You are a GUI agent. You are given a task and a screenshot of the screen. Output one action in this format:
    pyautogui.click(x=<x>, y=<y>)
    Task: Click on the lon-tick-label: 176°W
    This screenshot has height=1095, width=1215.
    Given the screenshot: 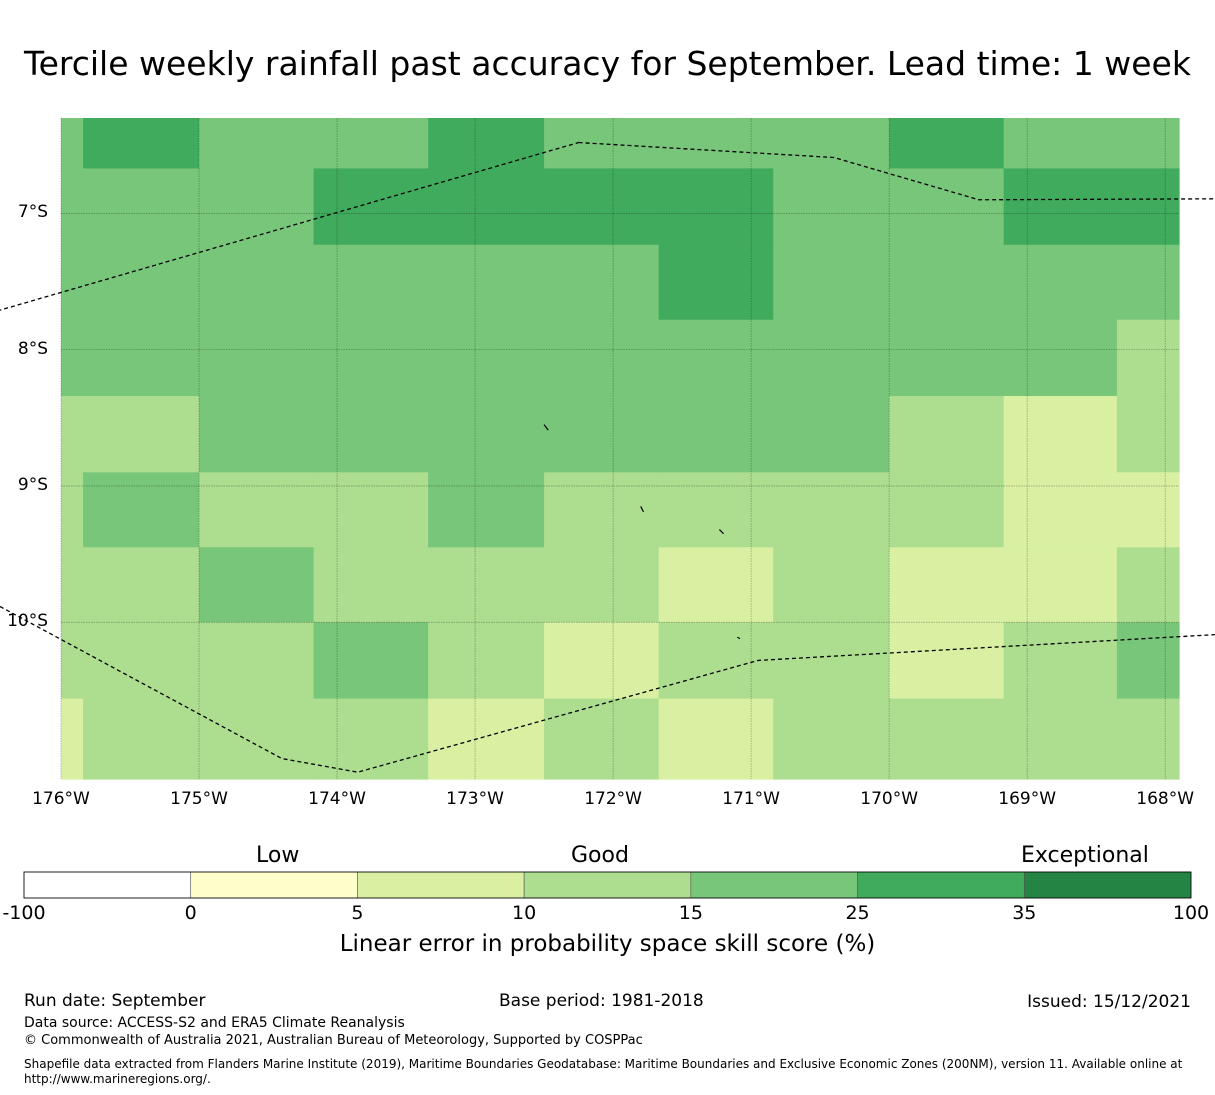 What is the action you would take?
    pyautogui.click(x=61, y=799)
    